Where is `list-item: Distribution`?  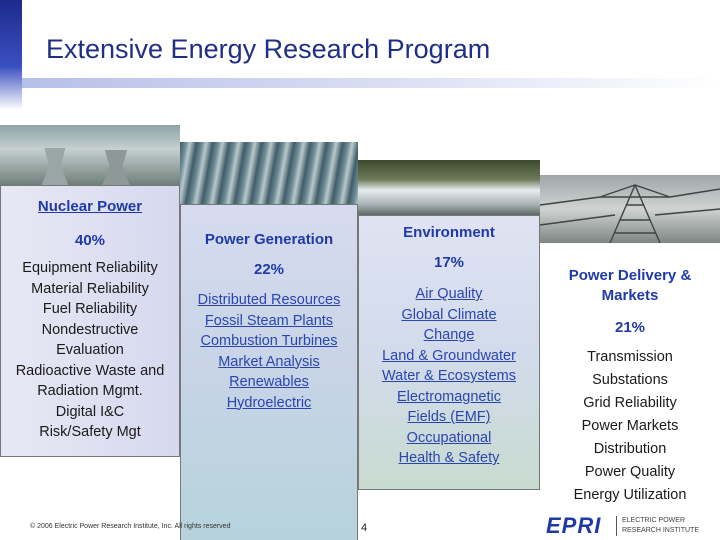 list-item: Distribution is located at coordinates (630, 449).